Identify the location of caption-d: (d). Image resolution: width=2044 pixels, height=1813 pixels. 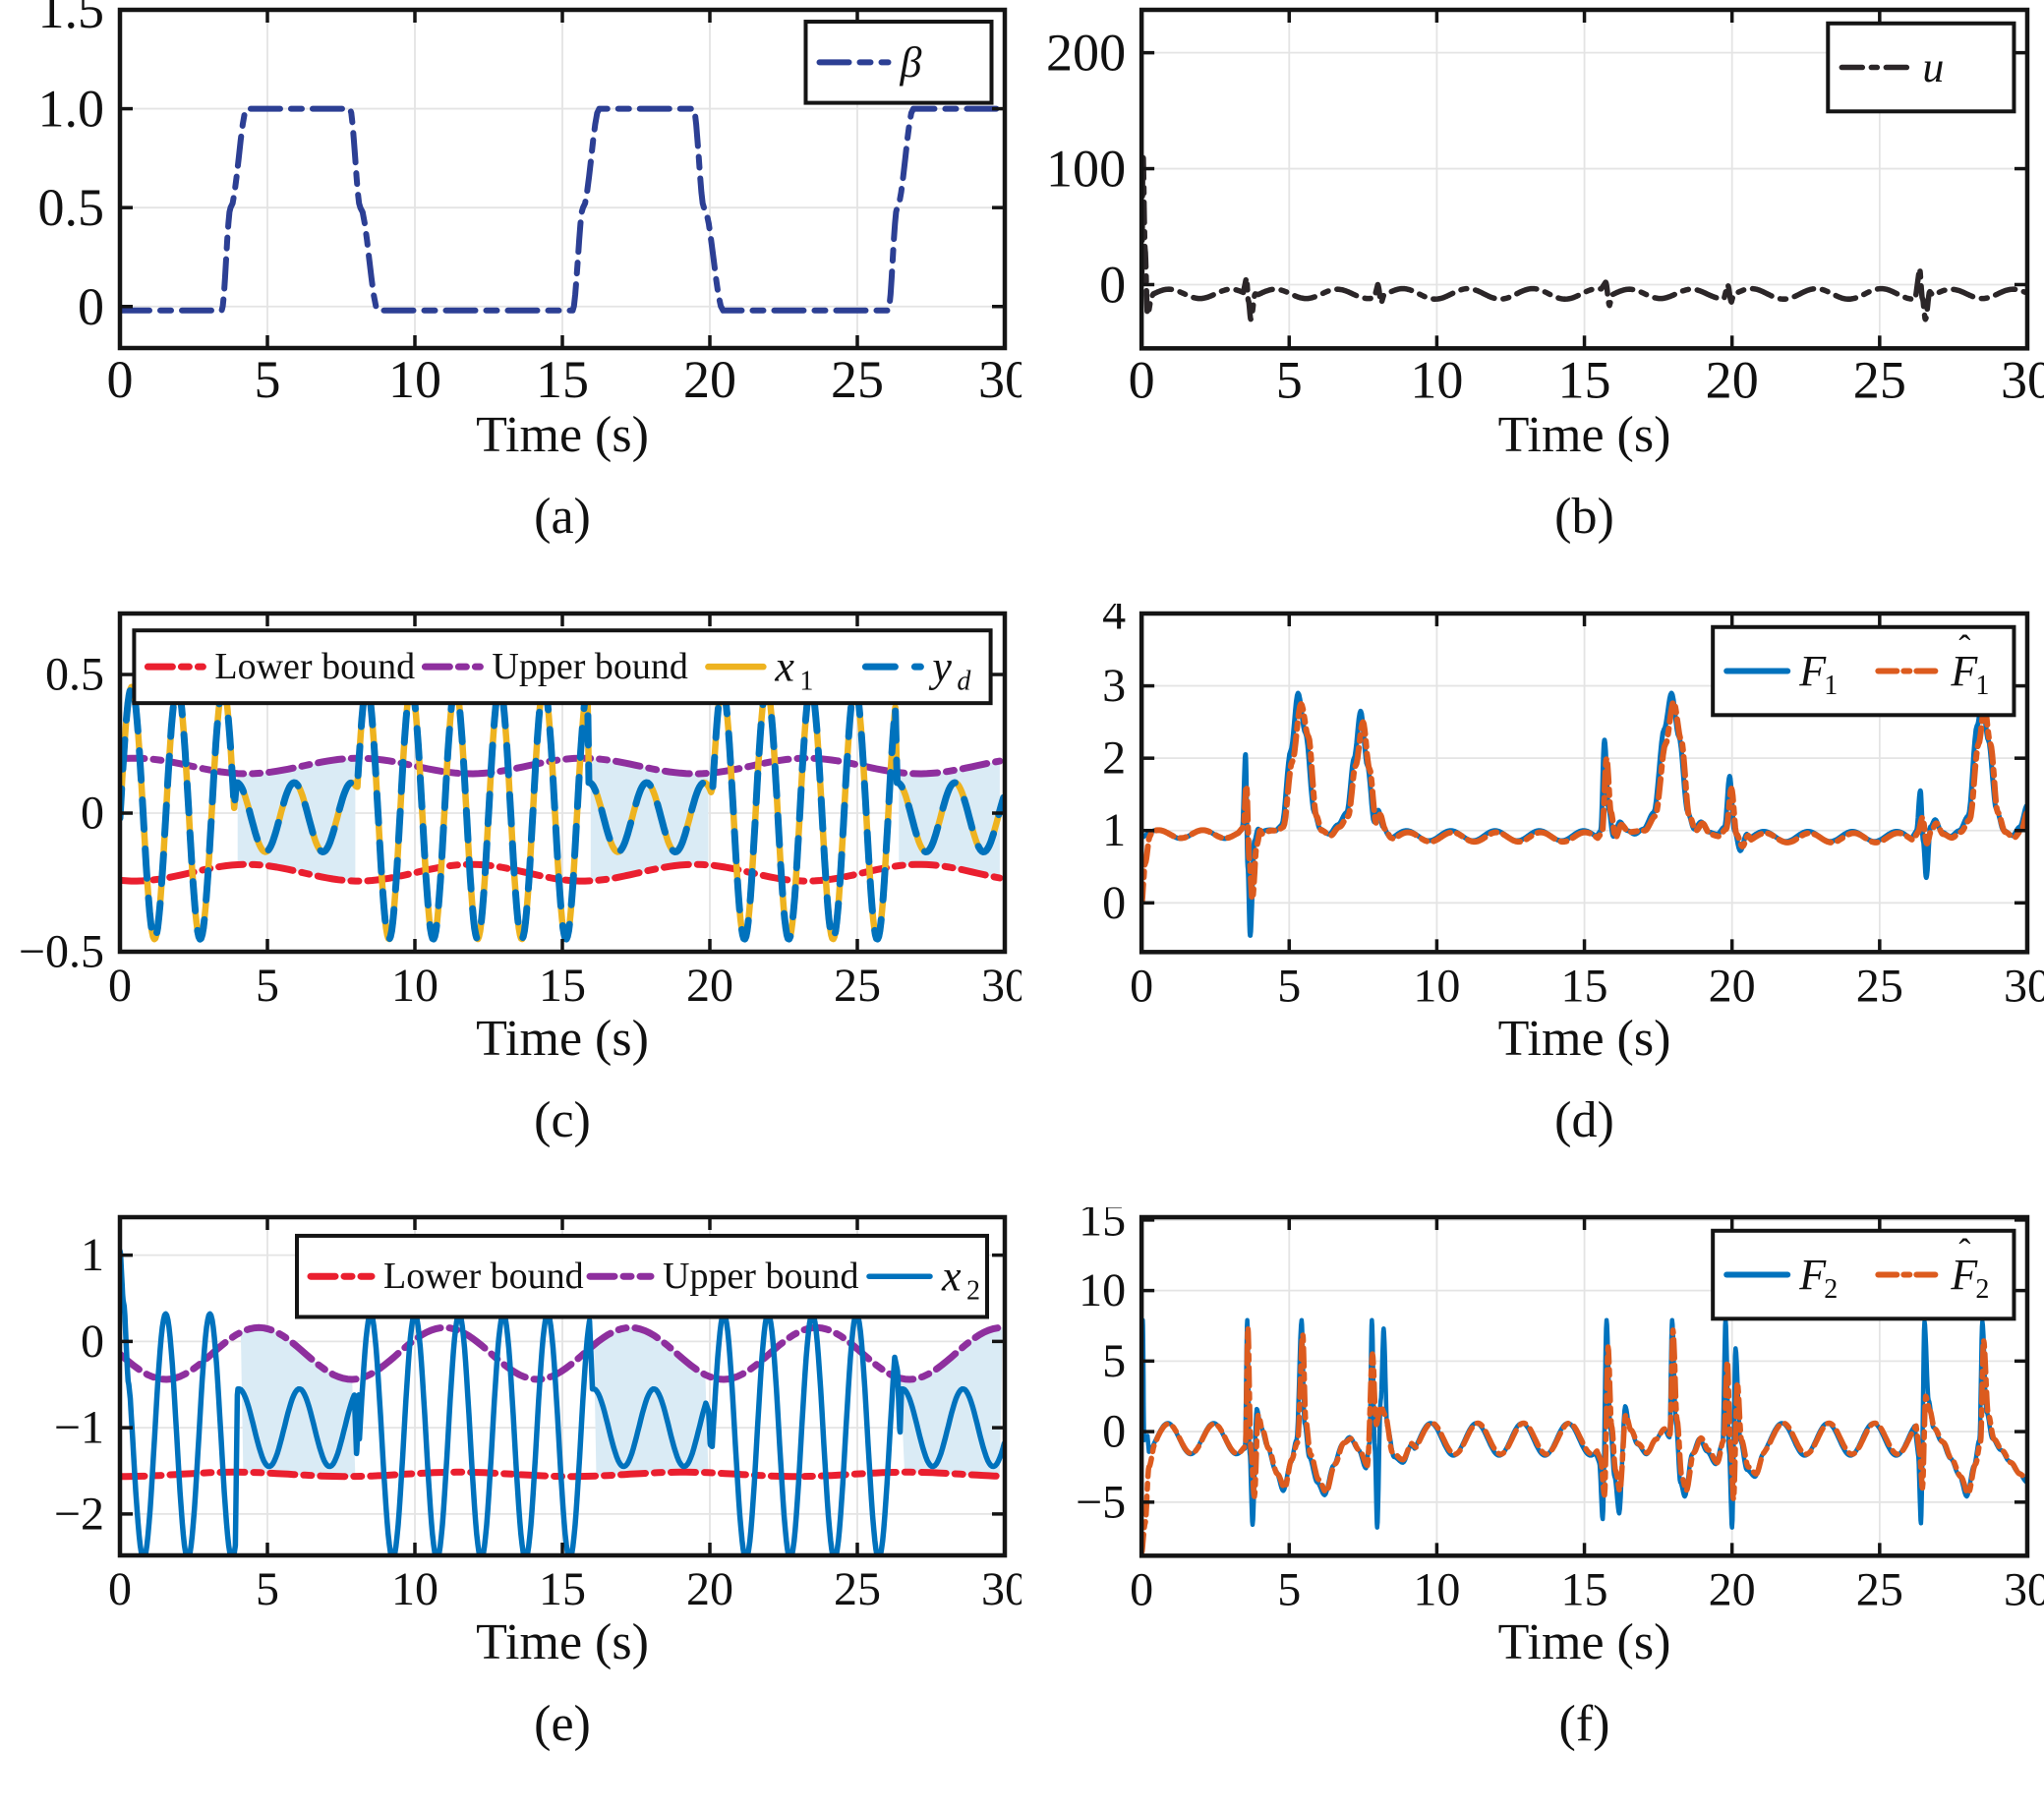
(1584, 1119).